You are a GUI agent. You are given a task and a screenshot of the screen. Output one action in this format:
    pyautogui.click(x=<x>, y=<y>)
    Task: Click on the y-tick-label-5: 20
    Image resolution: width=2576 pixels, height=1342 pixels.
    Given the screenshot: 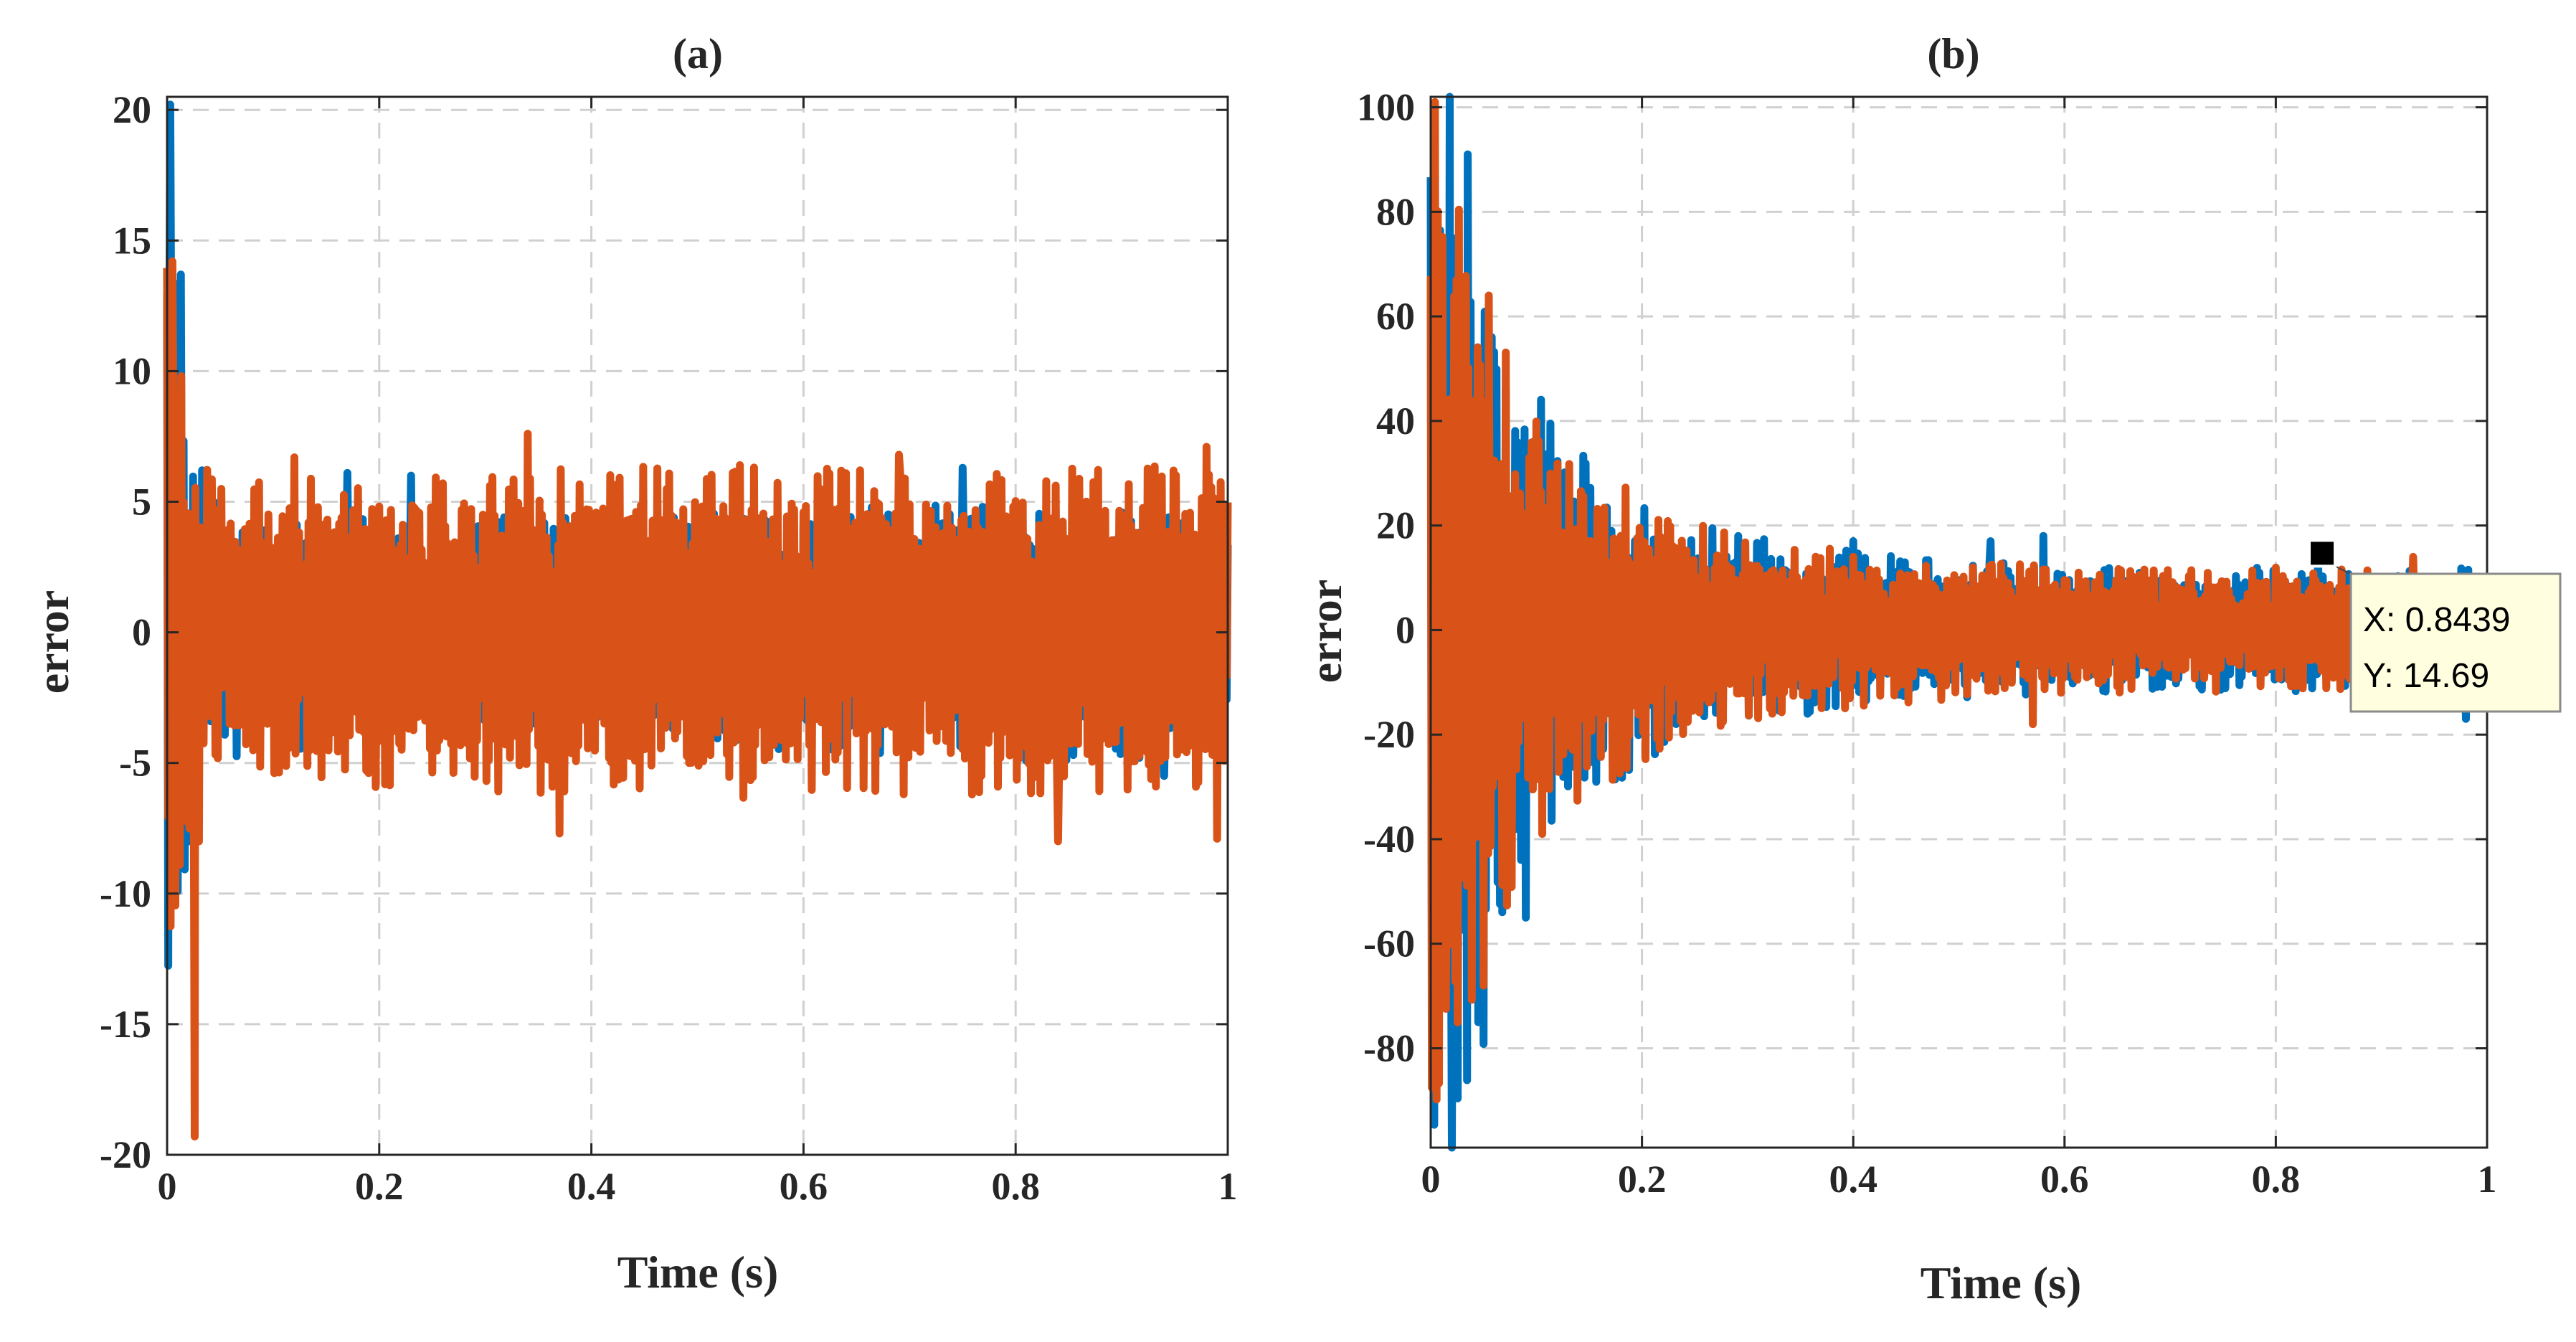 What is the action you would take?
    pyautogui.click(x=1395, y=525)
    